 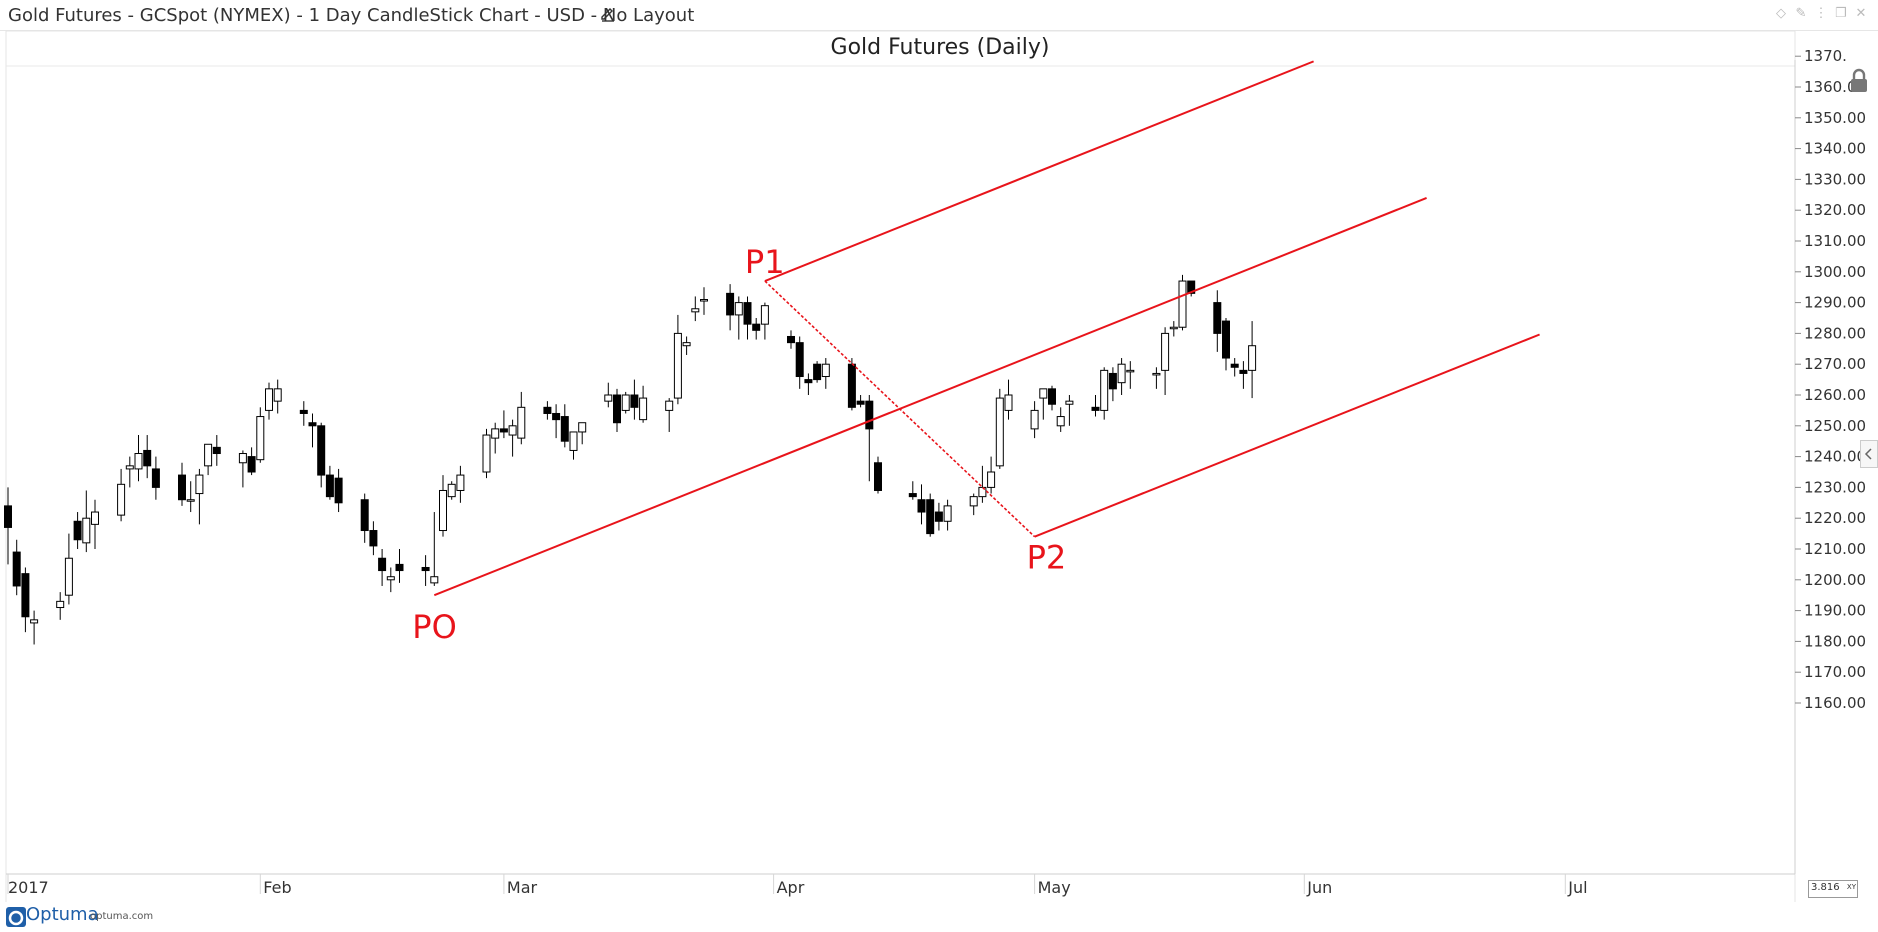 I want to click on pitchfork-upper-line, so click(x=1039, y=171).